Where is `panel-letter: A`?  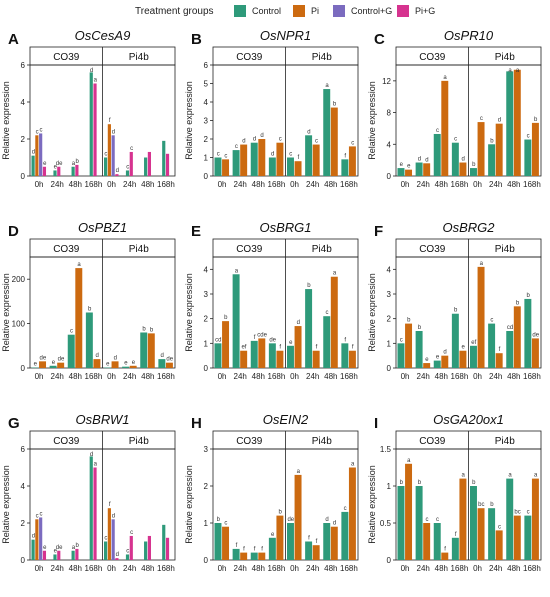 panel-letter: A is located at coordinates (13, 39).